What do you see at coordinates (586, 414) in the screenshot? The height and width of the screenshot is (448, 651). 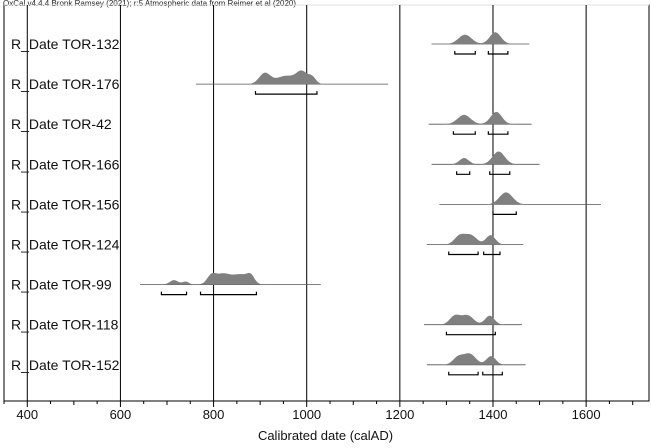 I see `x-tick-label-1600: 1600` at bounding box center [586, 414].